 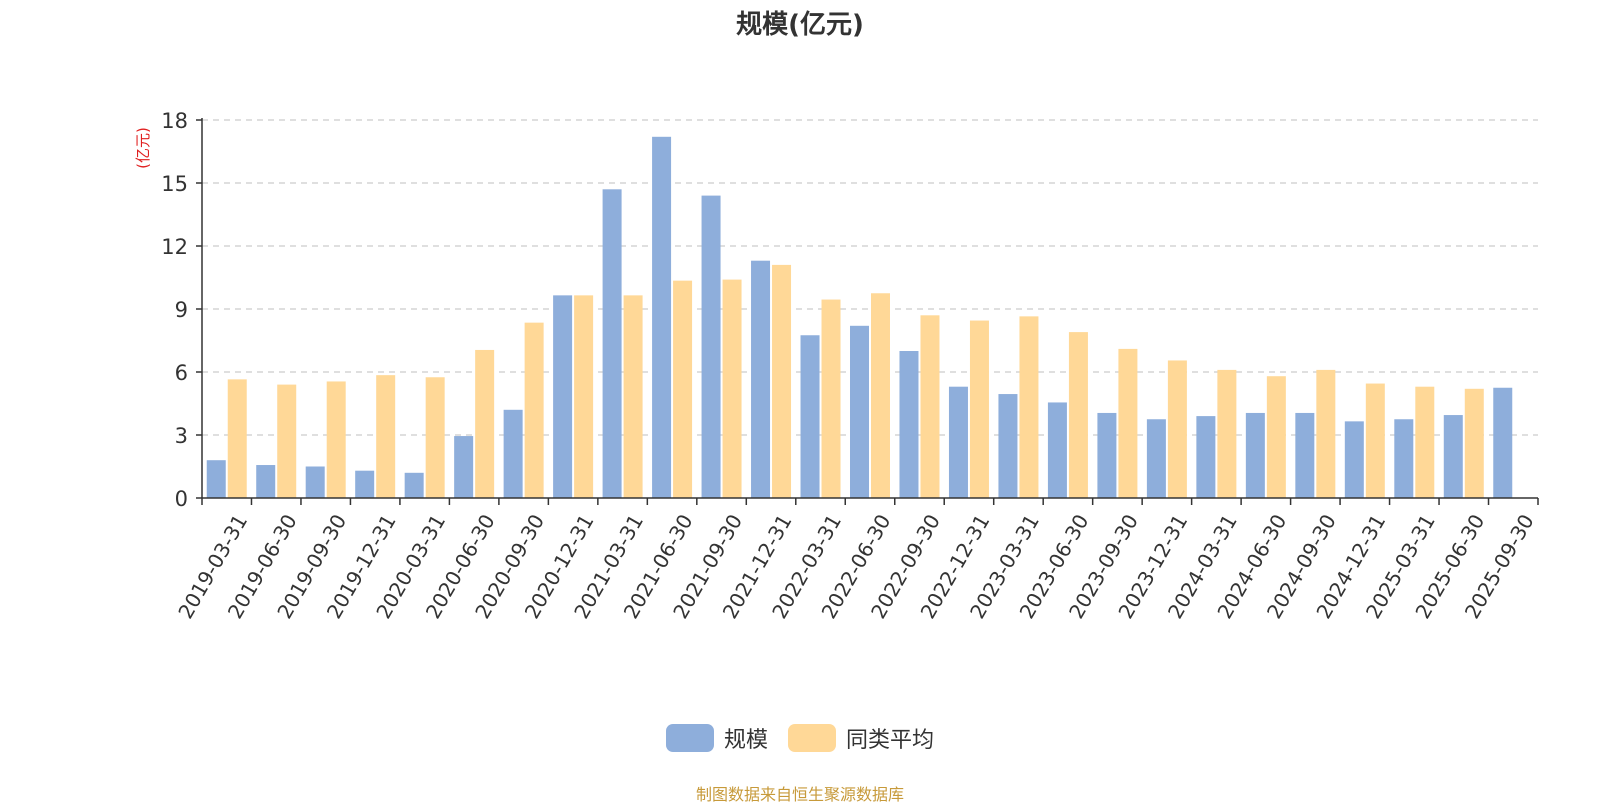 I want to click on legend-item-scale: 规模, so click(x=716, y=738).